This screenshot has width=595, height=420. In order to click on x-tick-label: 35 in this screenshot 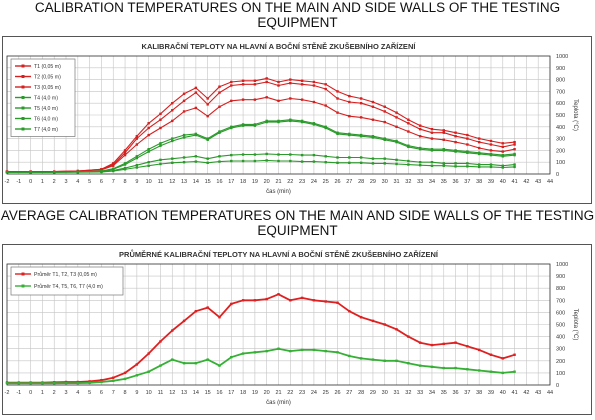, I will do `click(444, 182)`.